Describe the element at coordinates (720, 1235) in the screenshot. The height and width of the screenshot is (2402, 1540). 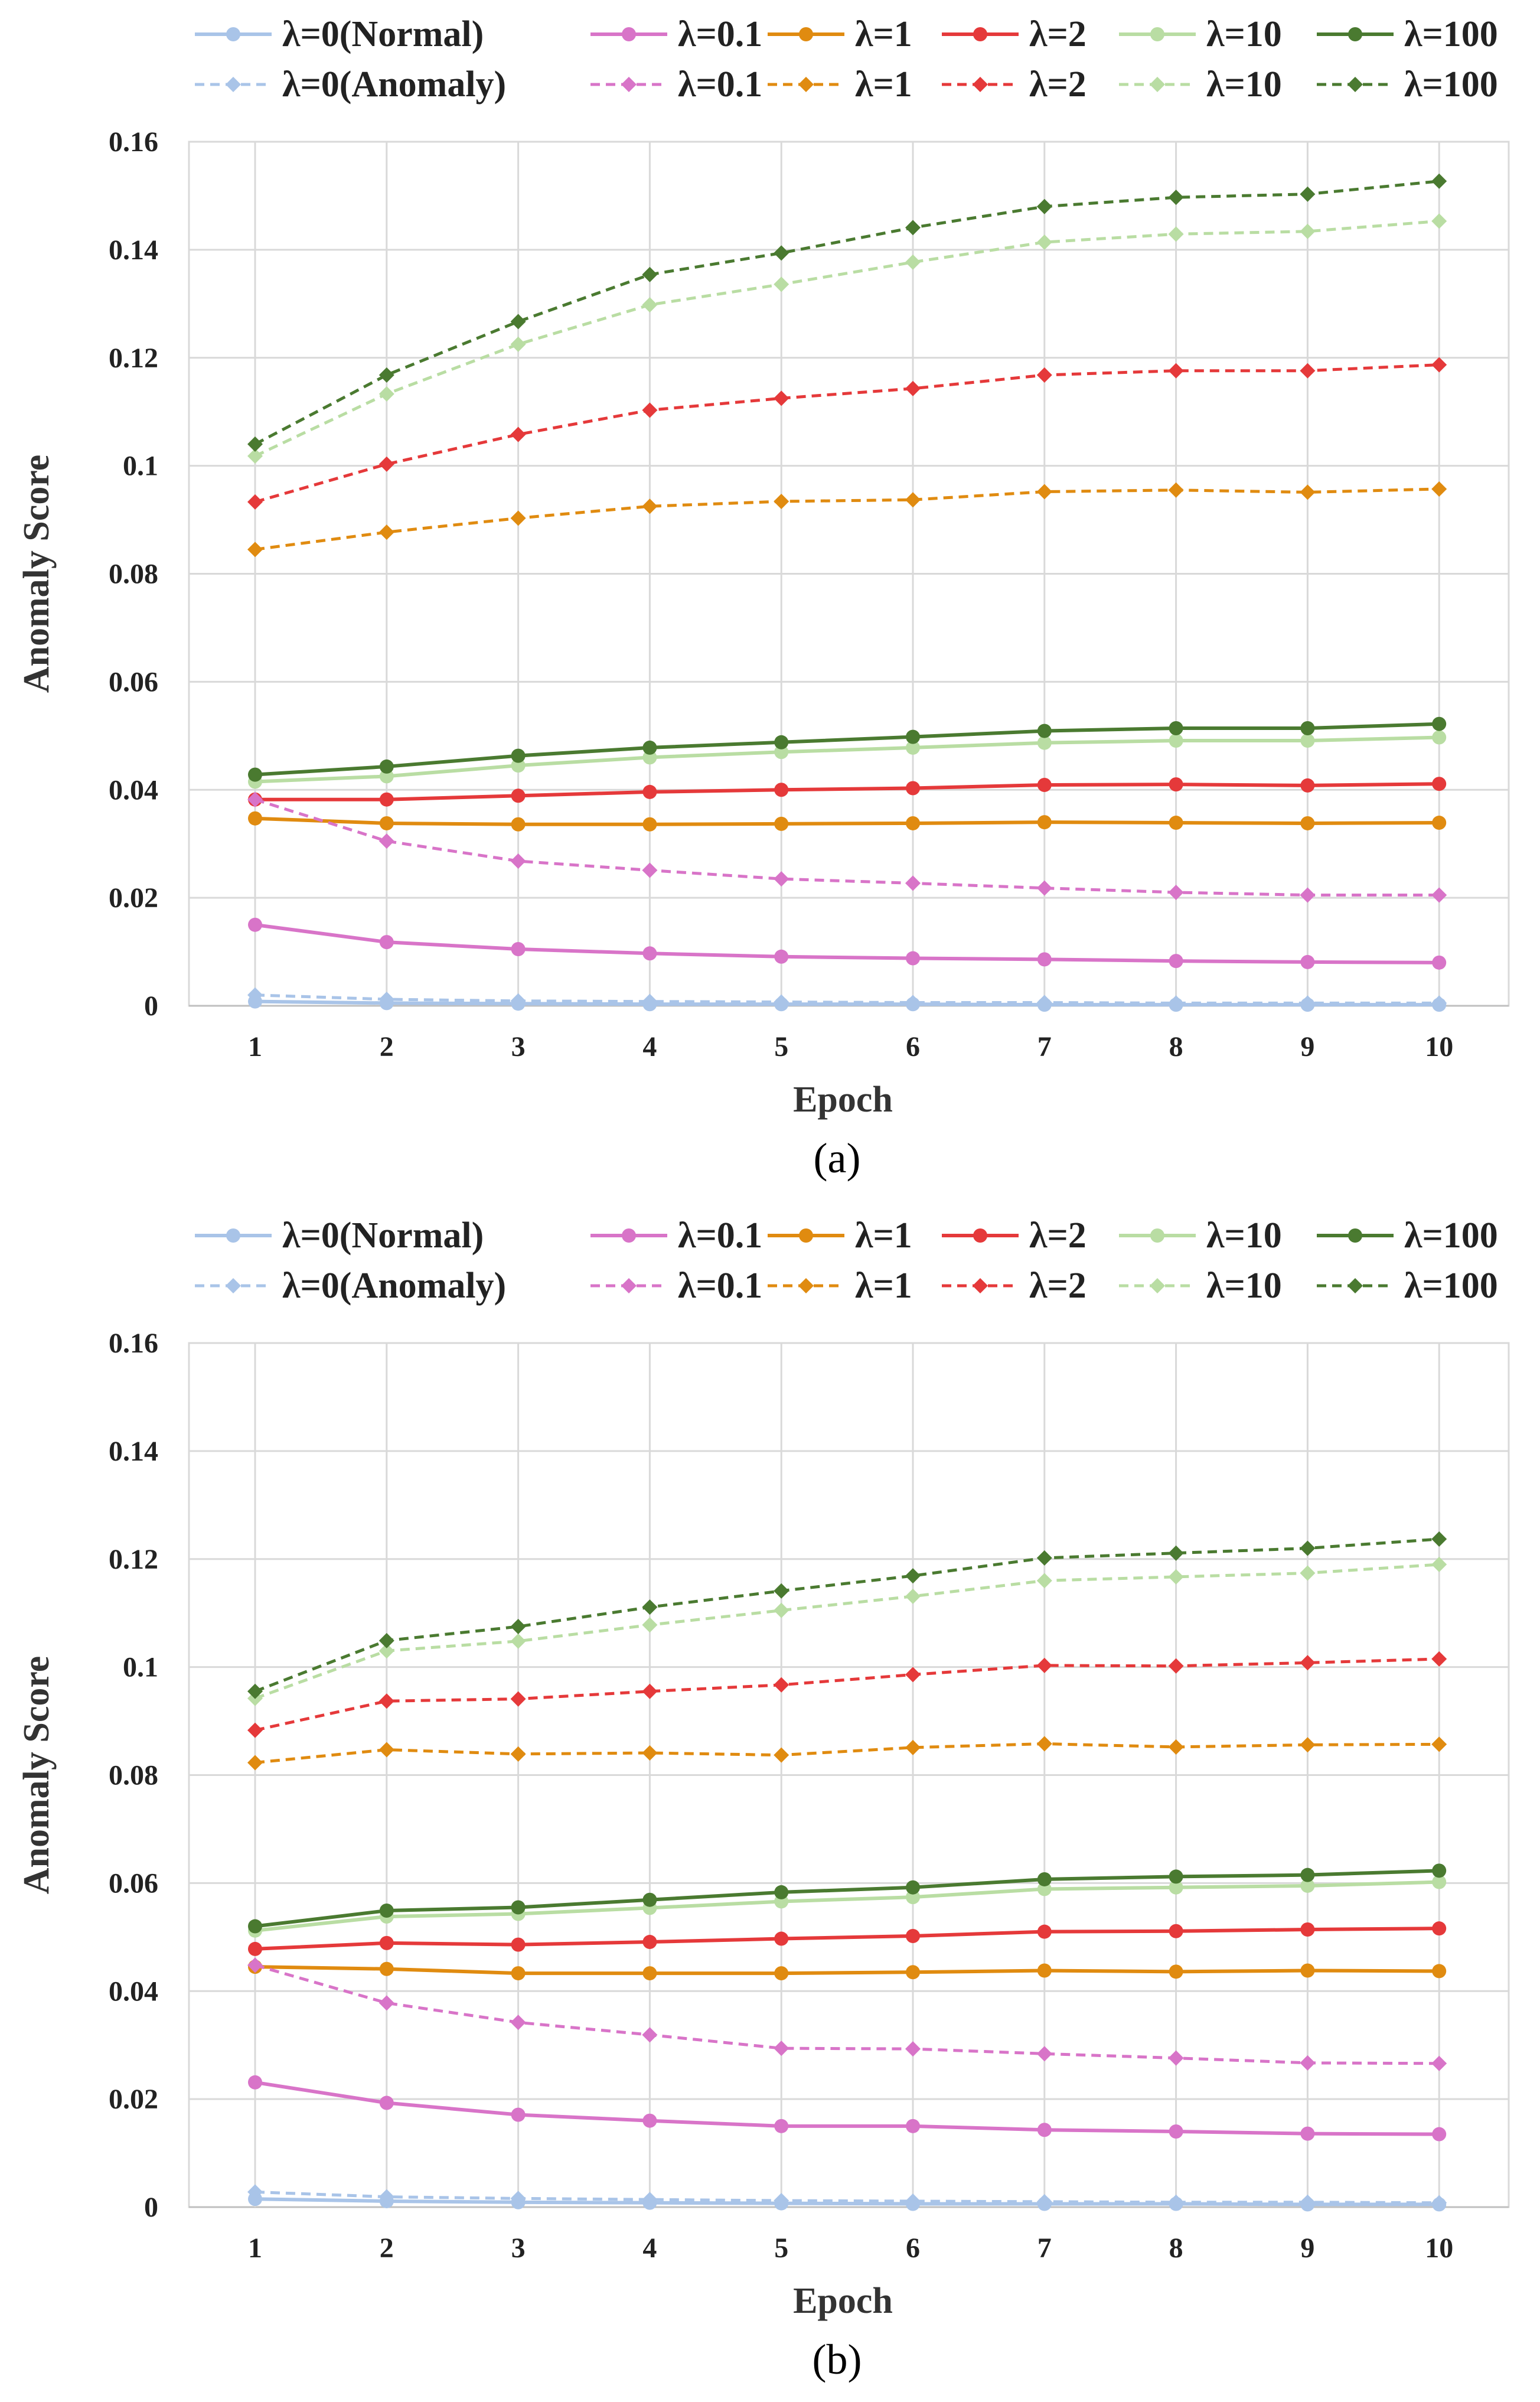
I see `chart-b-legend-label-1: λ=0.1` at that location.